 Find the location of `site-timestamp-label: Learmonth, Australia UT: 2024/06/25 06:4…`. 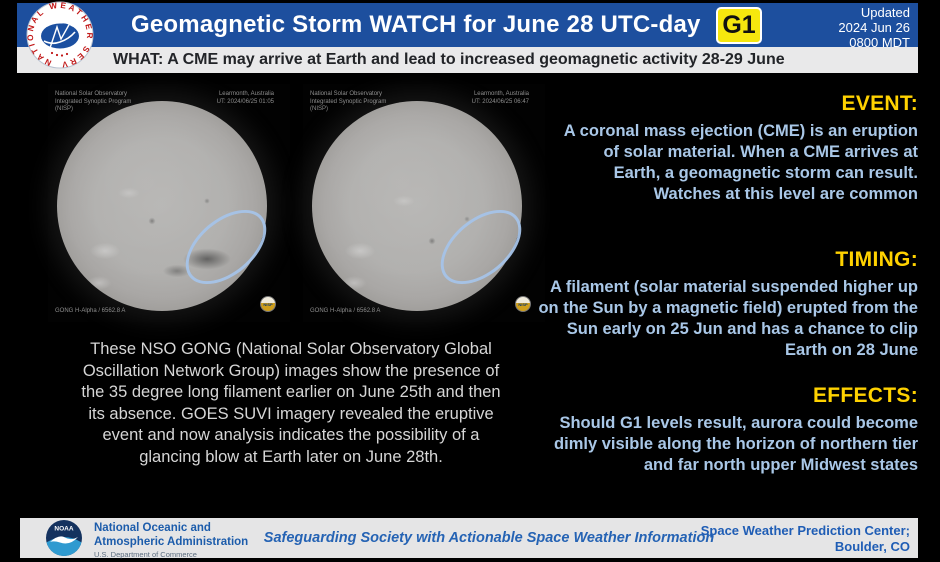

site-timestamp-label: Learmonth, Australia UT: 2024/06/25 06:4… is located at coordinates (500, 98).